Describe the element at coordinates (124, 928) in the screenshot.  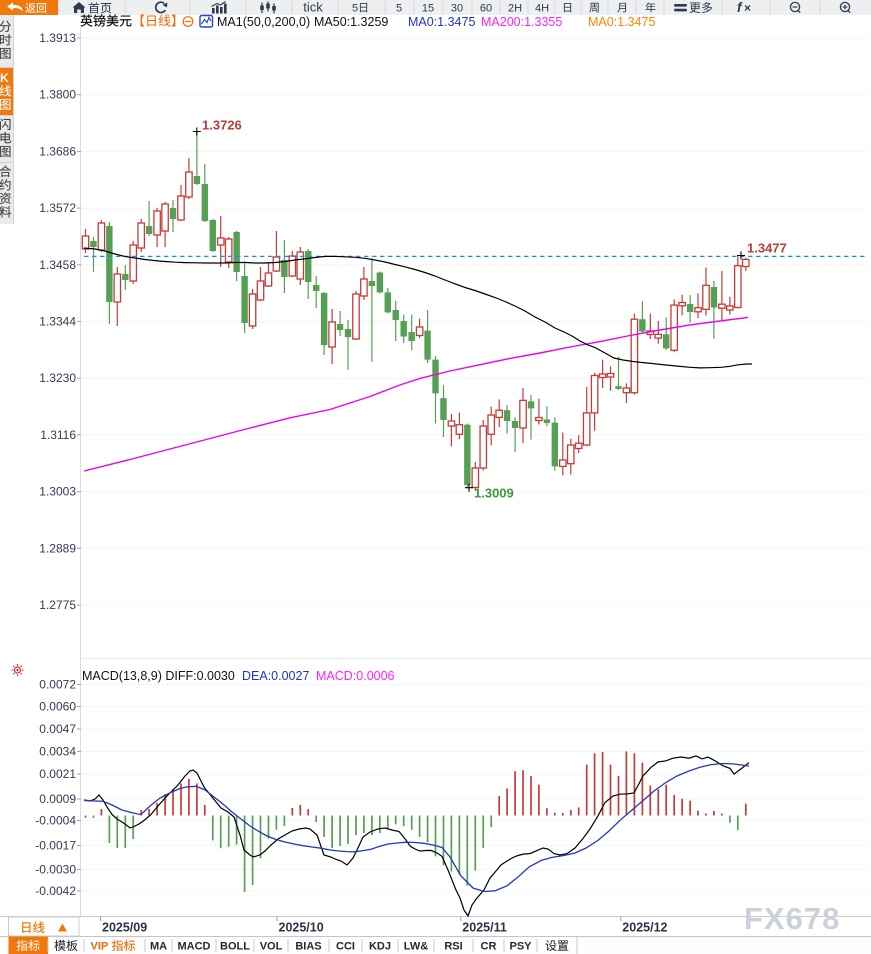
I see `svg-text: 2025/09` at that location.